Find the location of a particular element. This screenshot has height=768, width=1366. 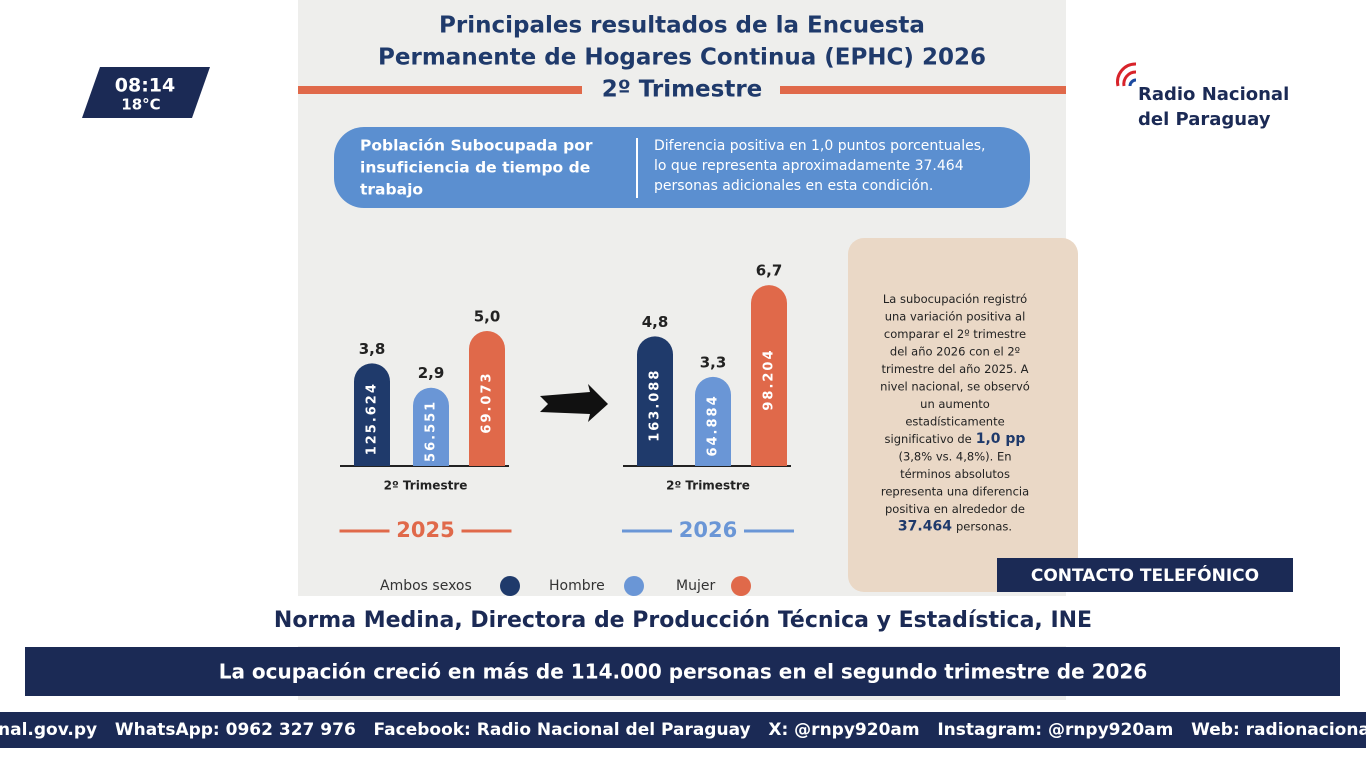

note-segment: términos absolutos is located at coordinates (955, 474).